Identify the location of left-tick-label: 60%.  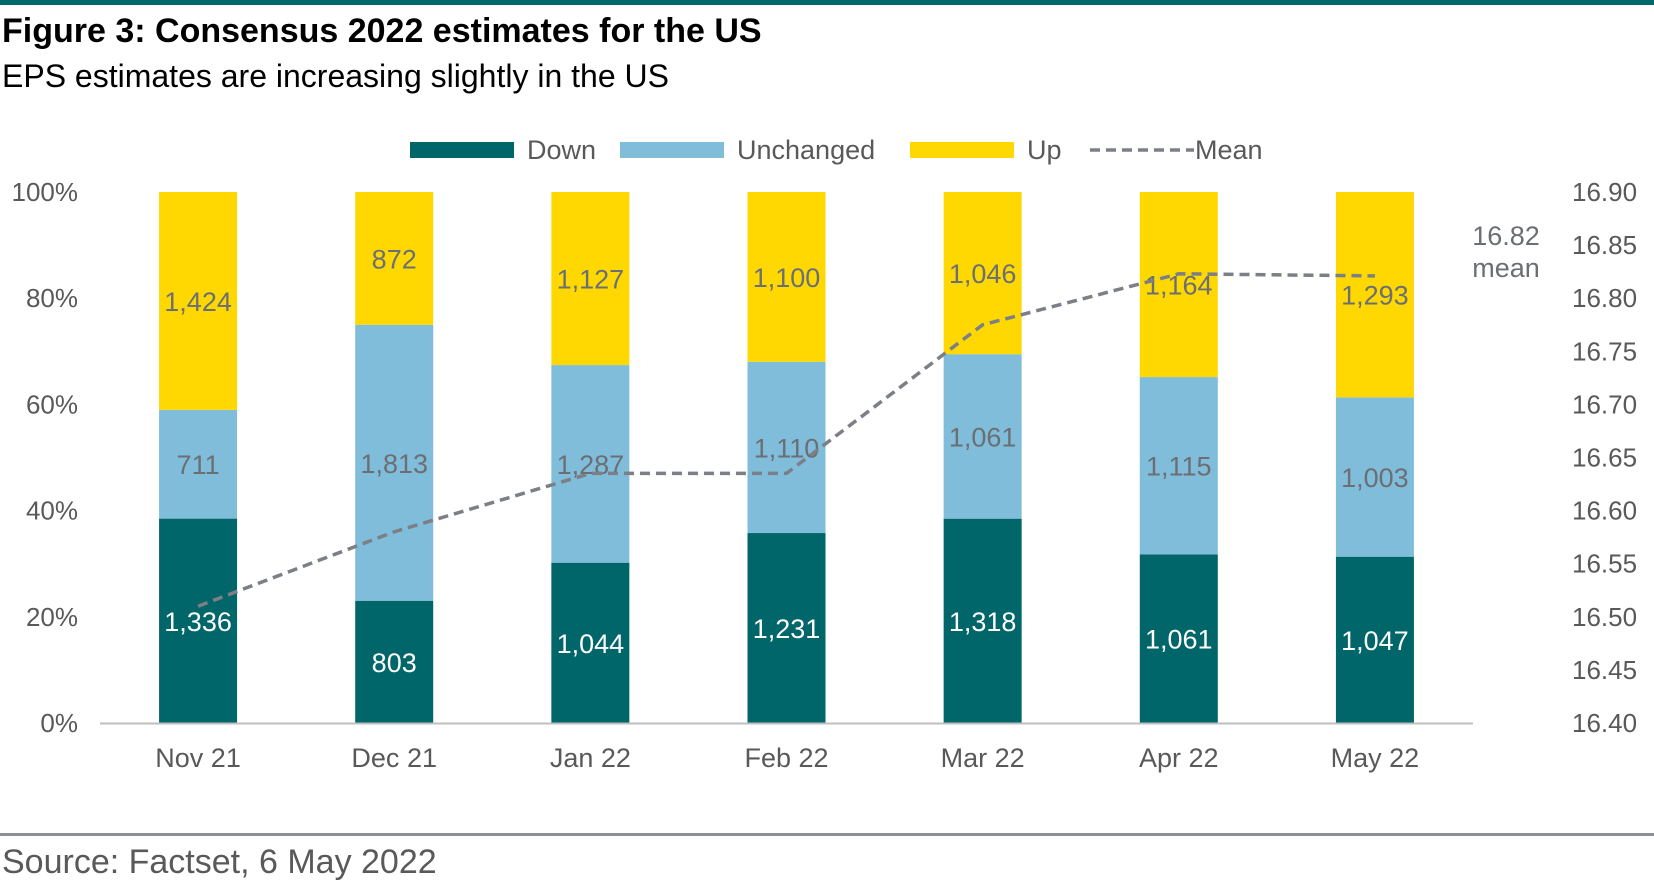
(52, 404).